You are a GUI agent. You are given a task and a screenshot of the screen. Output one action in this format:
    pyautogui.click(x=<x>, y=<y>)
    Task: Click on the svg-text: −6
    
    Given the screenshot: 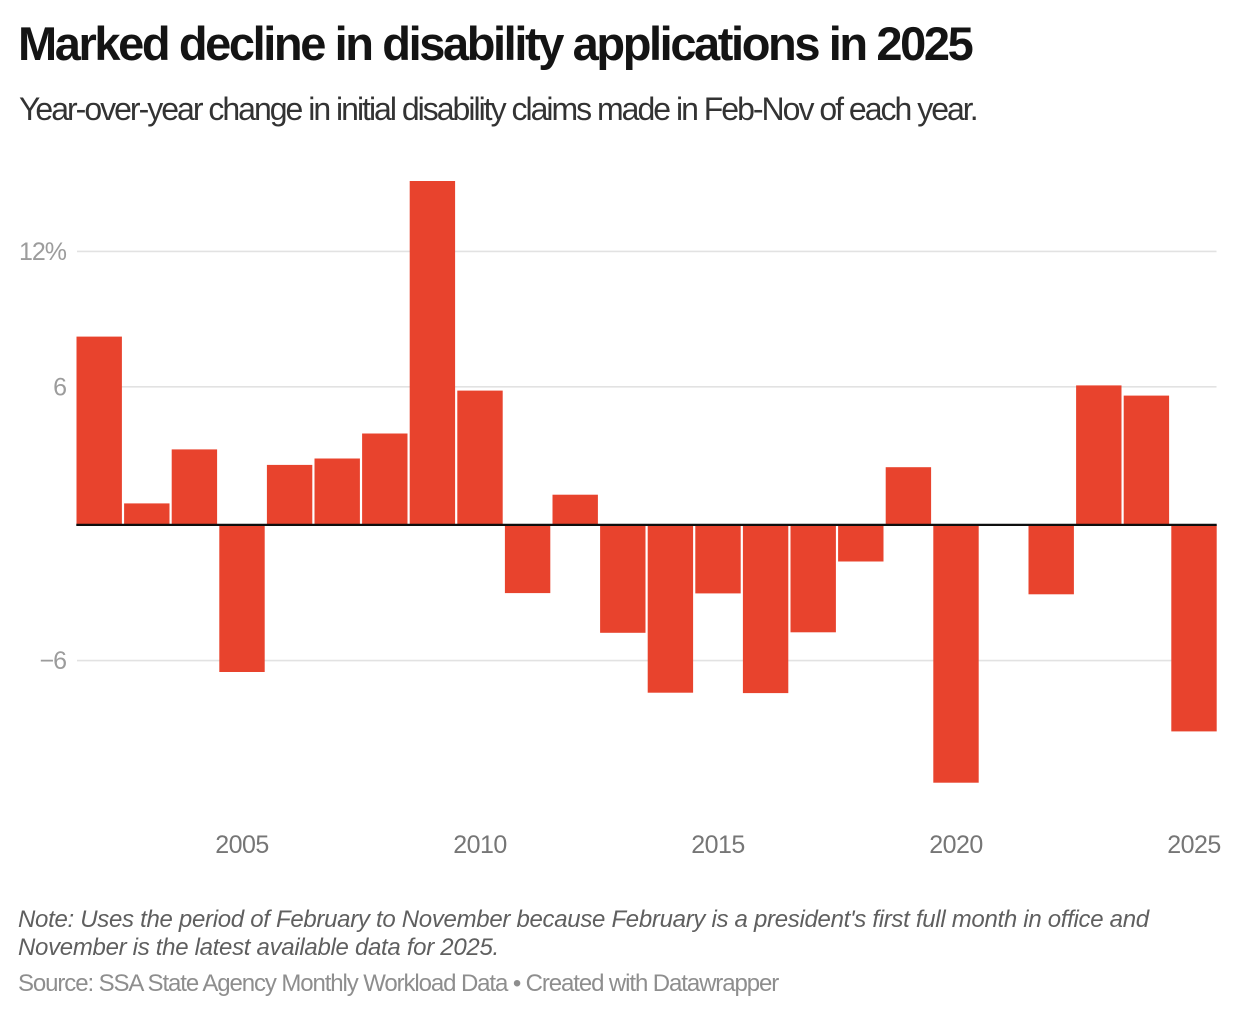 What is the action you would take?
    pyautogui.click(x=52, y=661)
    